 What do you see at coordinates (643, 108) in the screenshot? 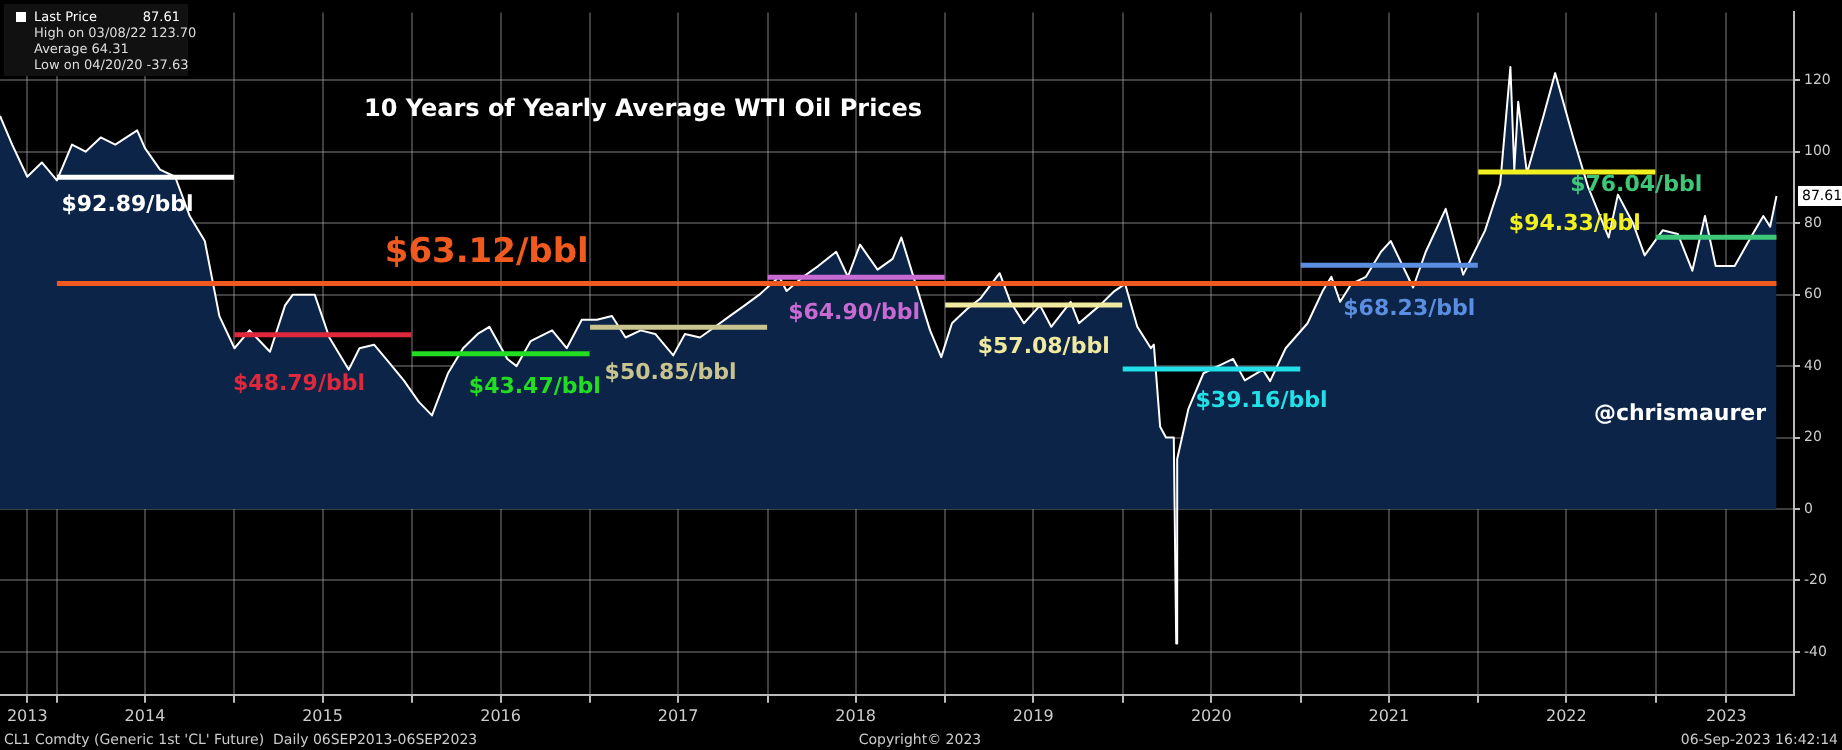
I see `text: 10 Years of Yearly Average WTI Oil Prices` at bounding box center [643, 108].